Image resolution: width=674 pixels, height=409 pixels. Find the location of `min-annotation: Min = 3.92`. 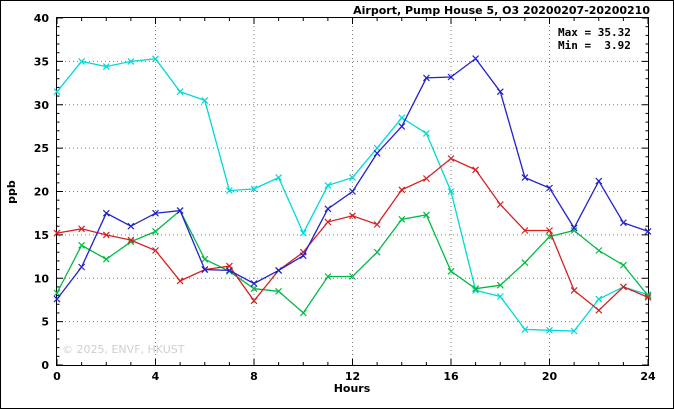

min-annotation: Min = 3.92 is located at coordinates (594, 45).